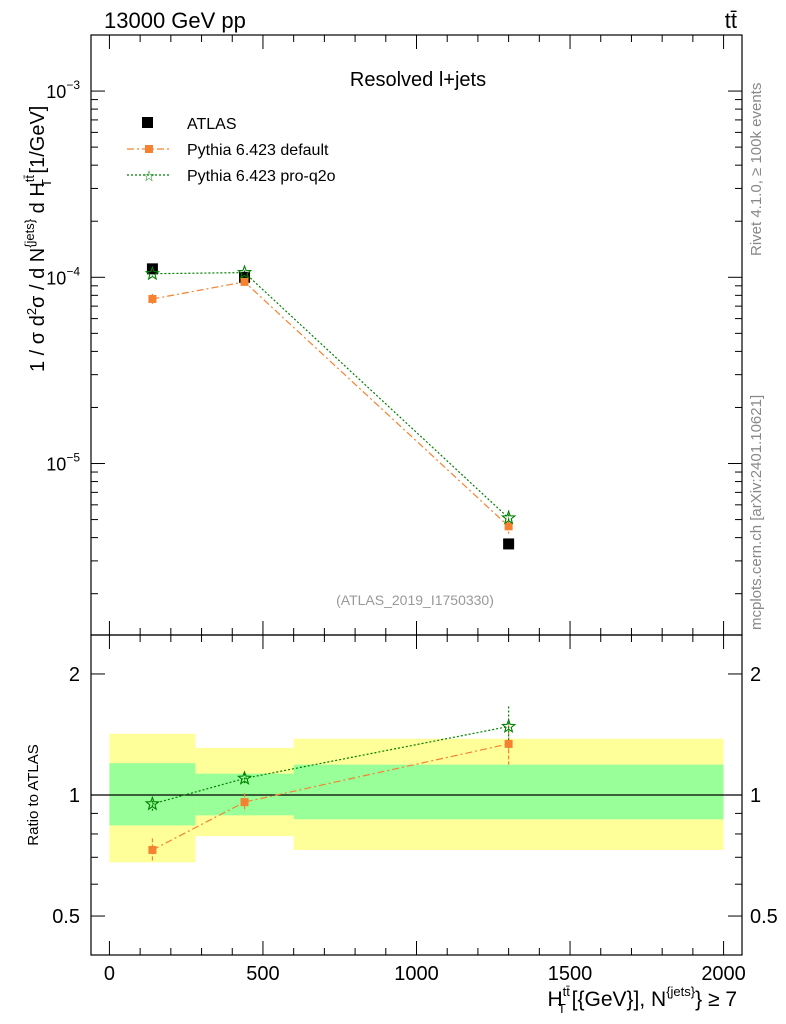 This screenshot has height=1024, width=786. What do you see at coordinates (66, 917) in the screenshot?
I see `ratio-y-tick-label: 0.5` at bounding box center [66, 917].